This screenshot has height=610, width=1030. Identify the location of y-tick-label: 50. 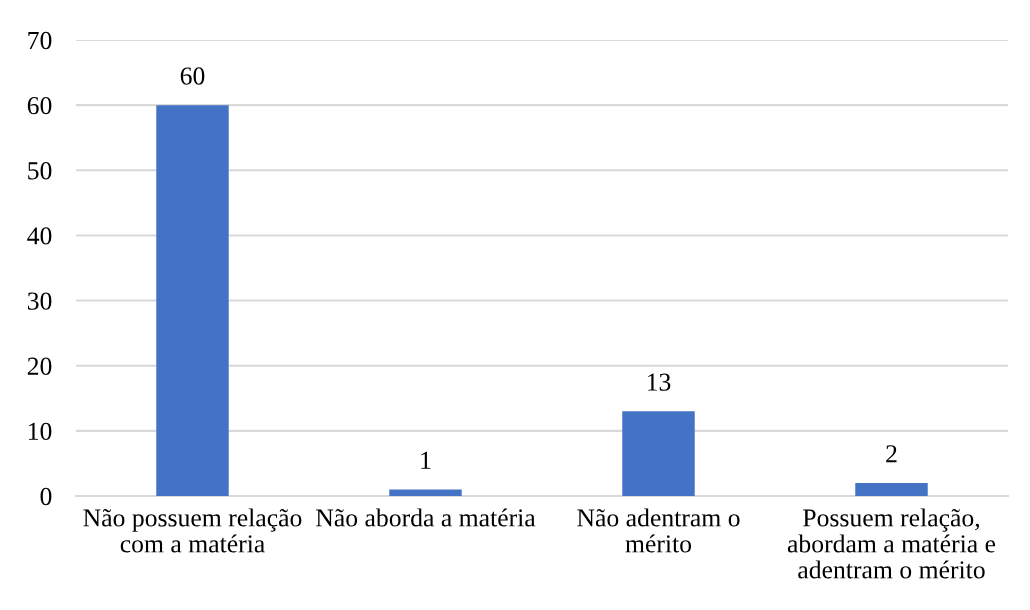
(40, 171).